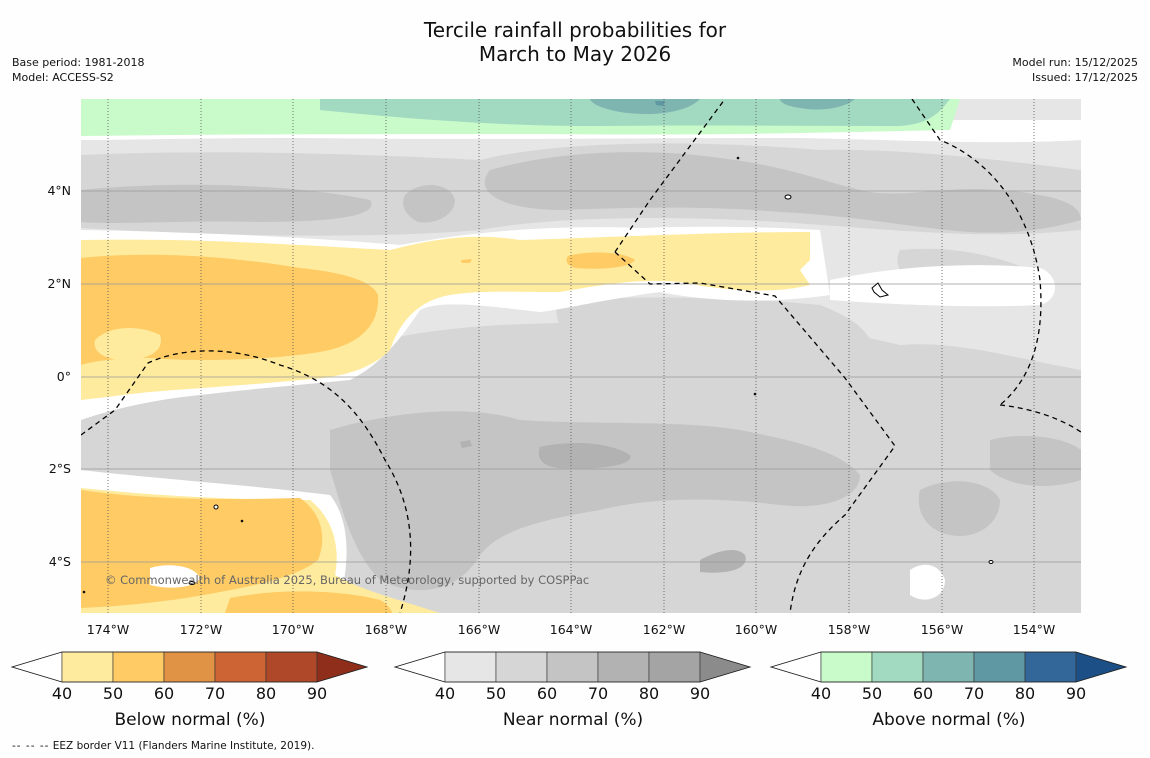  What do you see at coordinates (78, 62) in the screenshot?
I see `base-period: Base period: 1981-2018` at bounding box center [78, 62].